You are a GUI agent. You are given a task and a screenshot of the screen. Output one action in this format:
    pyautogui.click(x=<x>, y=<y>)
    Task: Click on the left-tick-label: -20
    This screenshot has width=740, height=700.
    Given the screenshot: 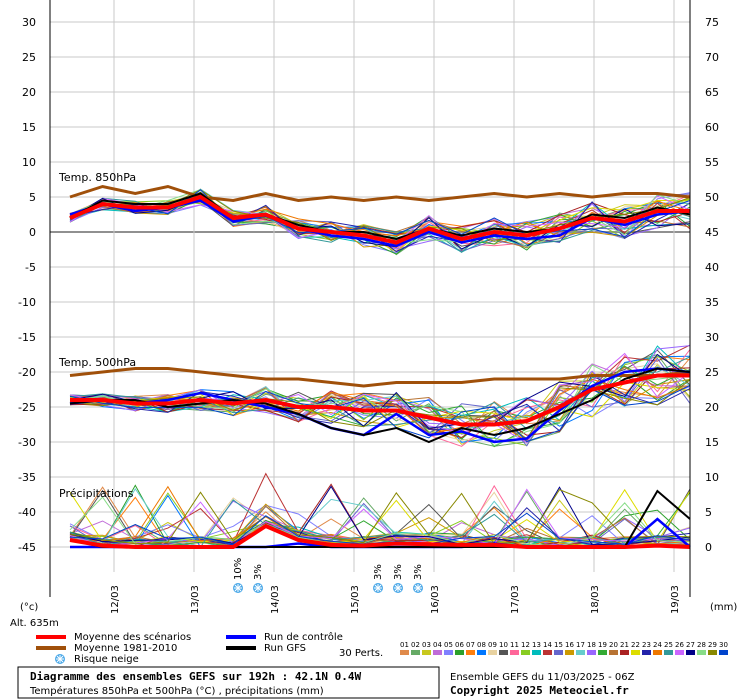 What is the action you would take?
    pyautogui.click(x=27, y=372)
    